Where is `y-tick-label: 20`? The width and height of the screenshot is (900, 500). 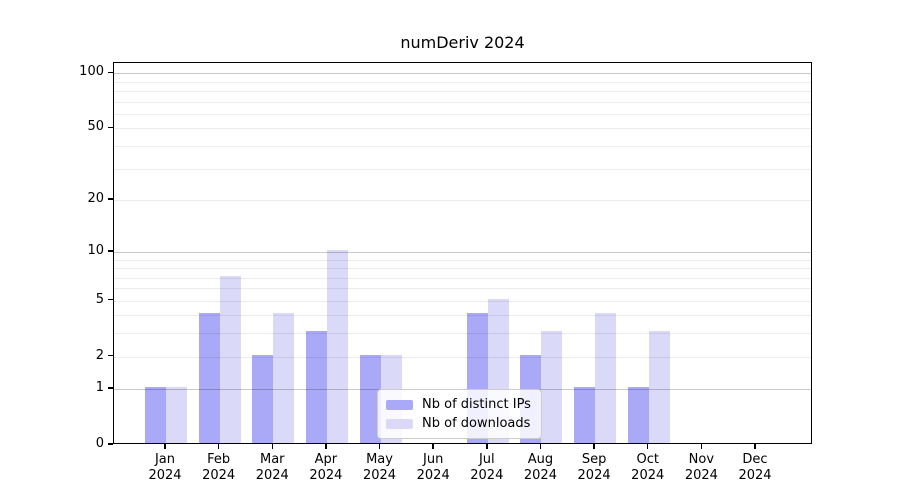
y-tick-label: 20 is located at coordinates (95, 198).